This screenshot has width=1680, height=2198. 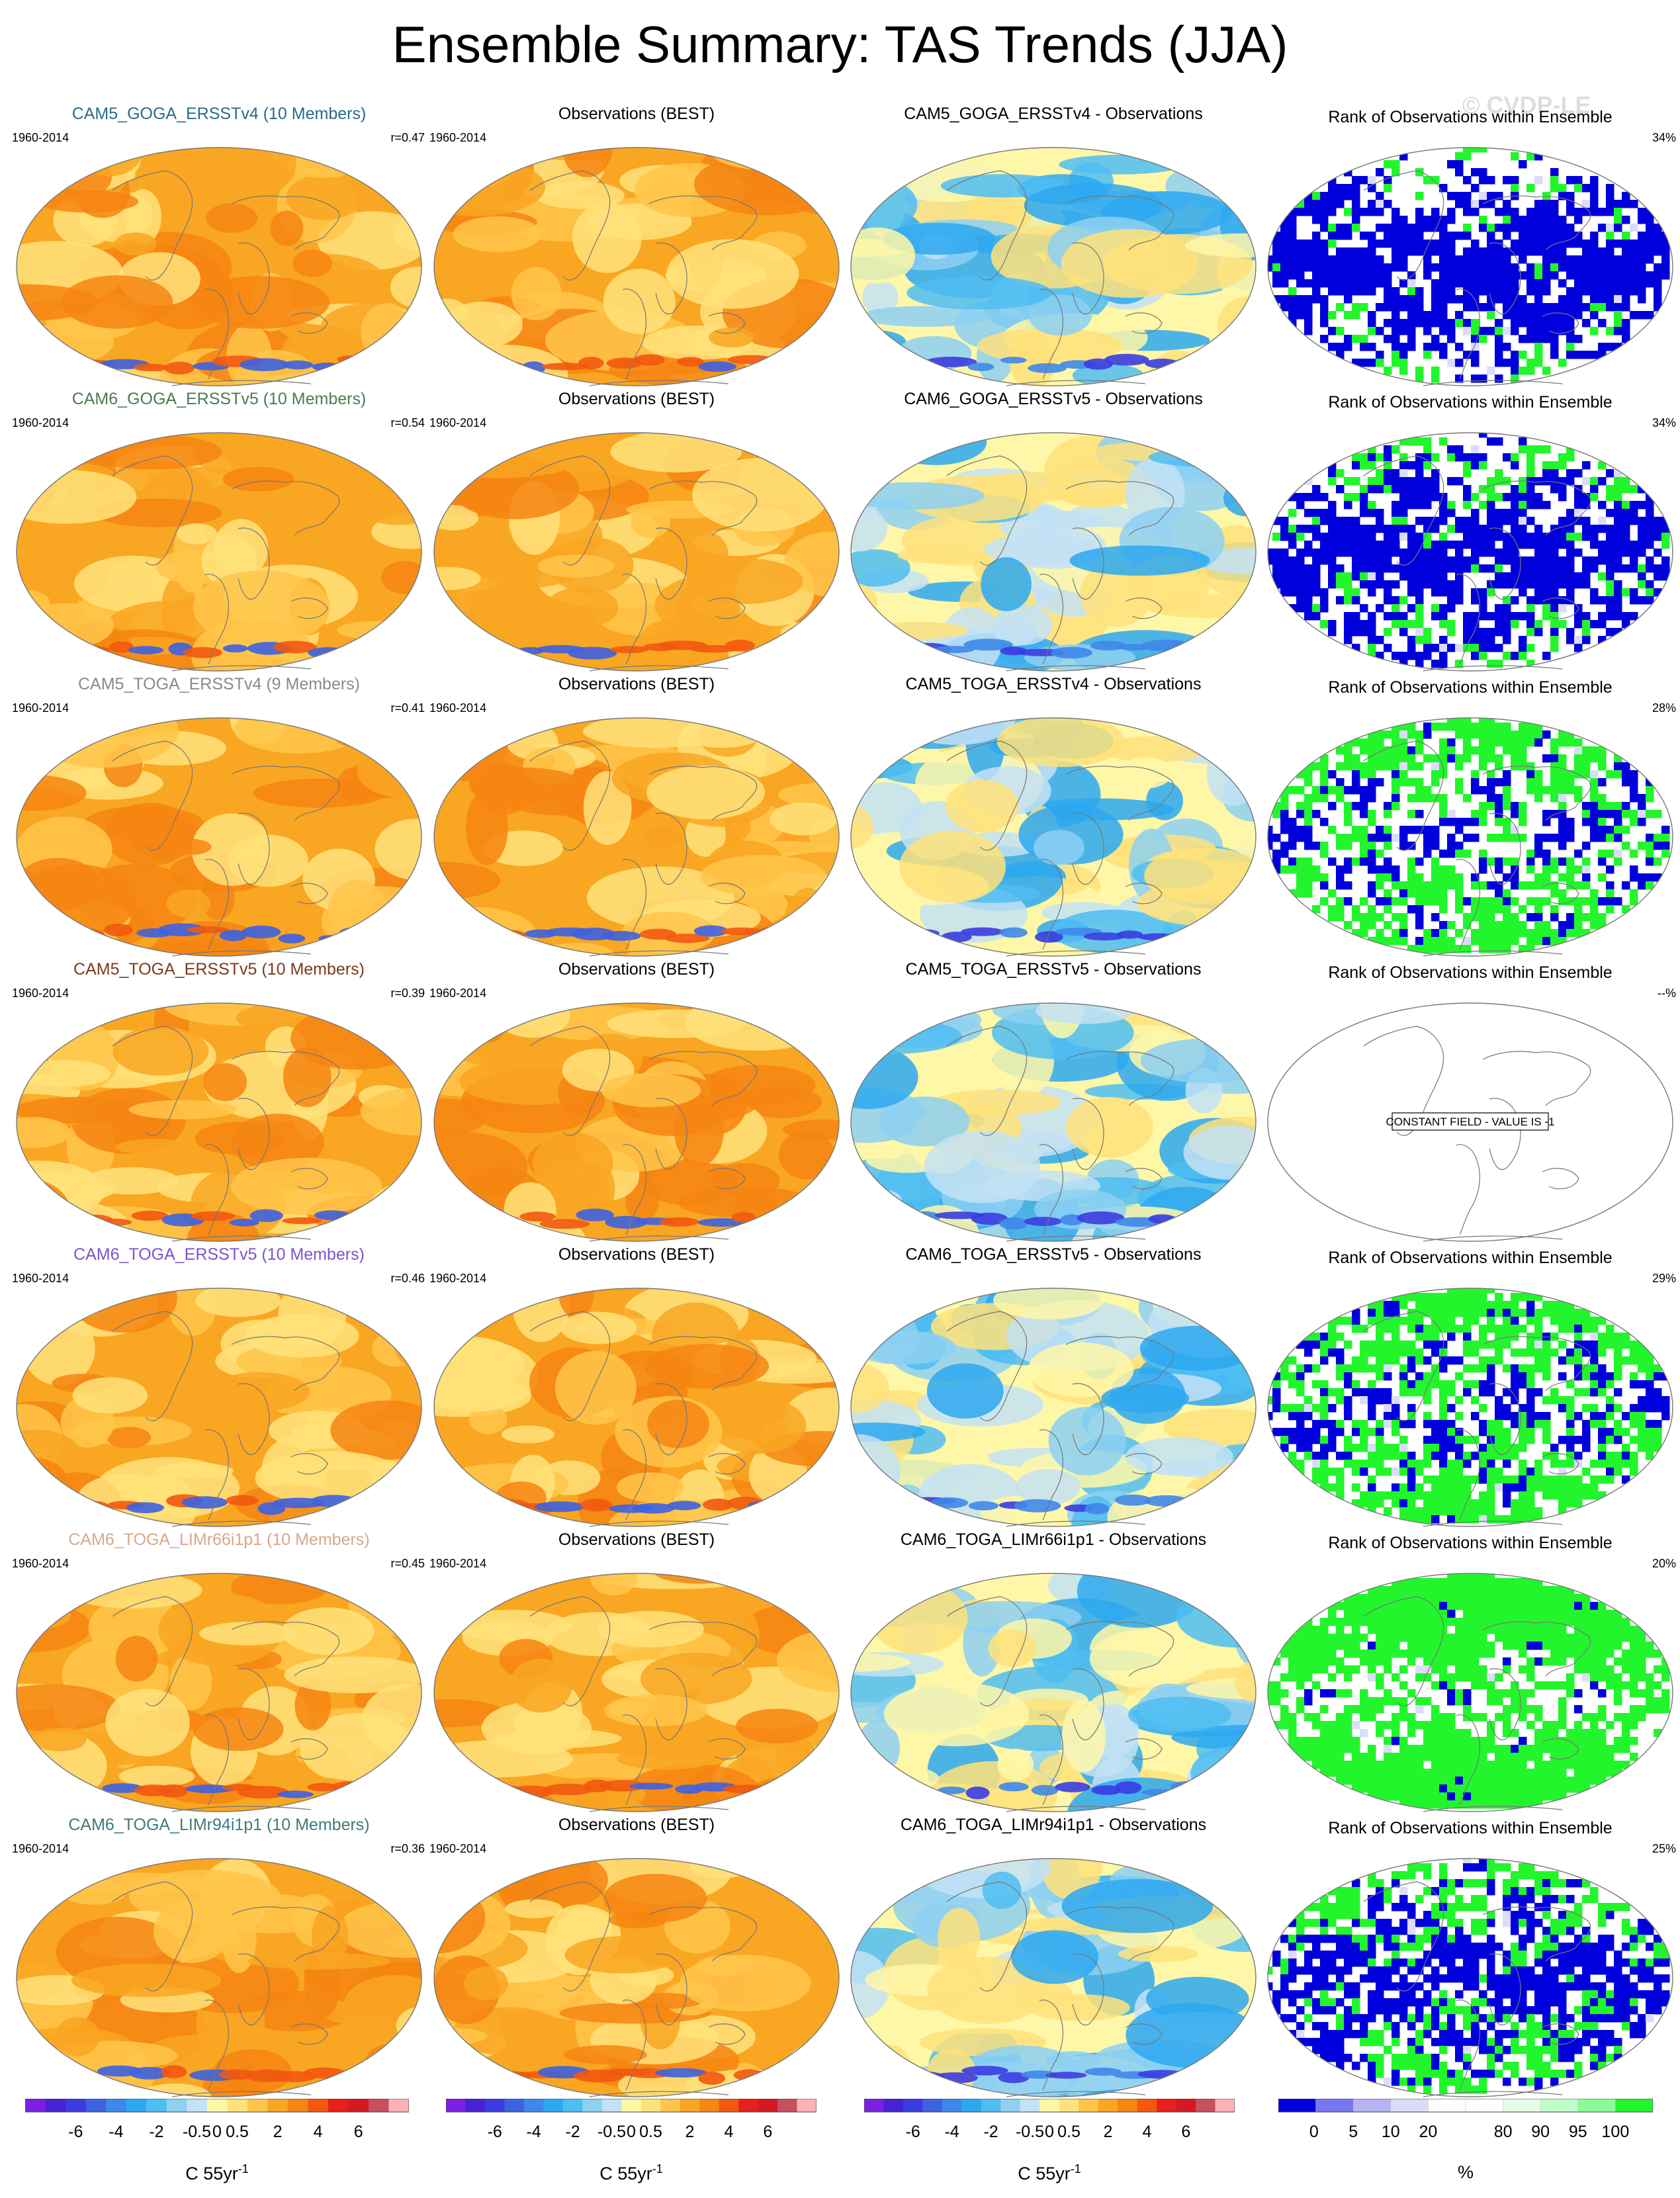 I want to click on rank-panel-title: Rank of Observations within Ensemble, so click(x=1470, y=1258).